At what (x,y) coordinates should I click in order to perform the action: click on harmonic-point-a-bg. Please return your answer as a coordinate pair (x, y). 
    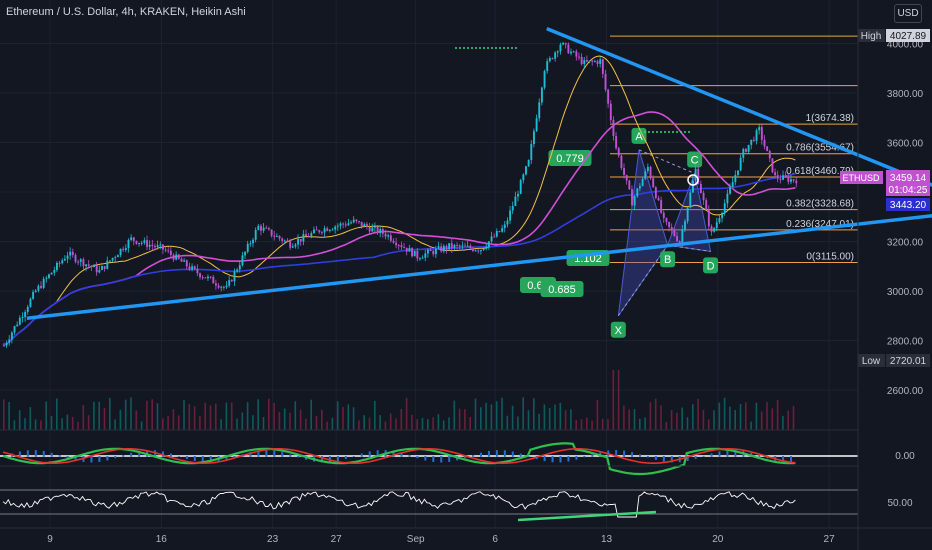
    Looking at the image, I should click on (639, 135).